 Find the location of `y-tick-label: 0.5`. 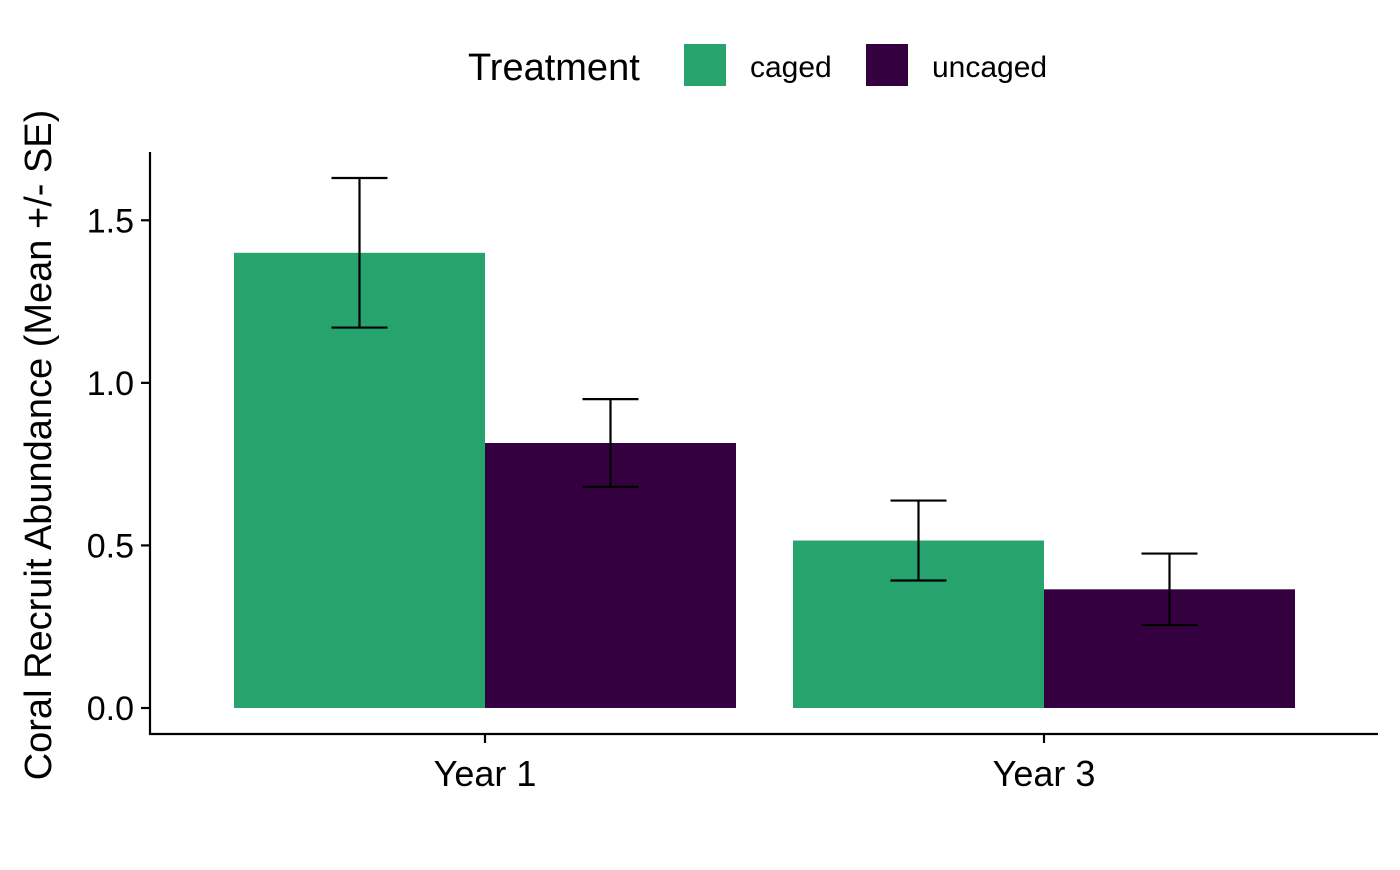

y-tick-label: 0.5 is located at coordinates (110, 546).